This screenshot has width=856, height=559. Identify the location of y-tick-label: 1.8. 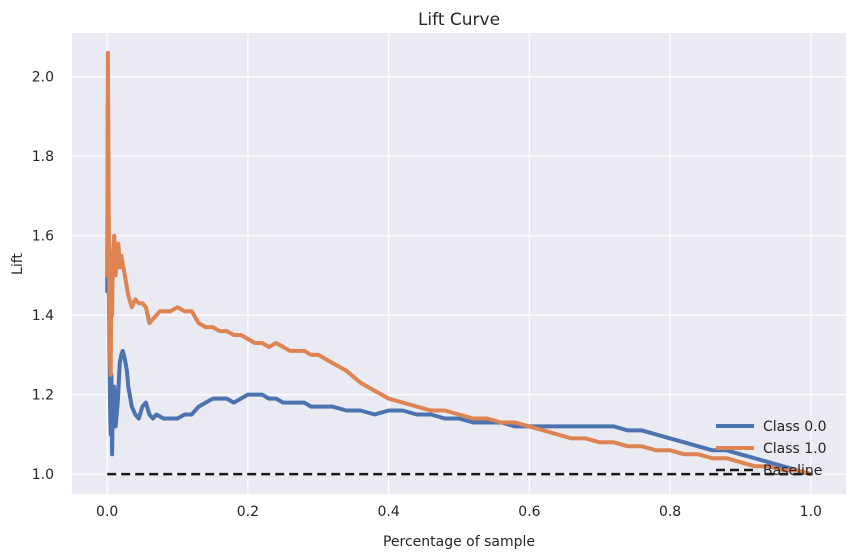
(43, 157).